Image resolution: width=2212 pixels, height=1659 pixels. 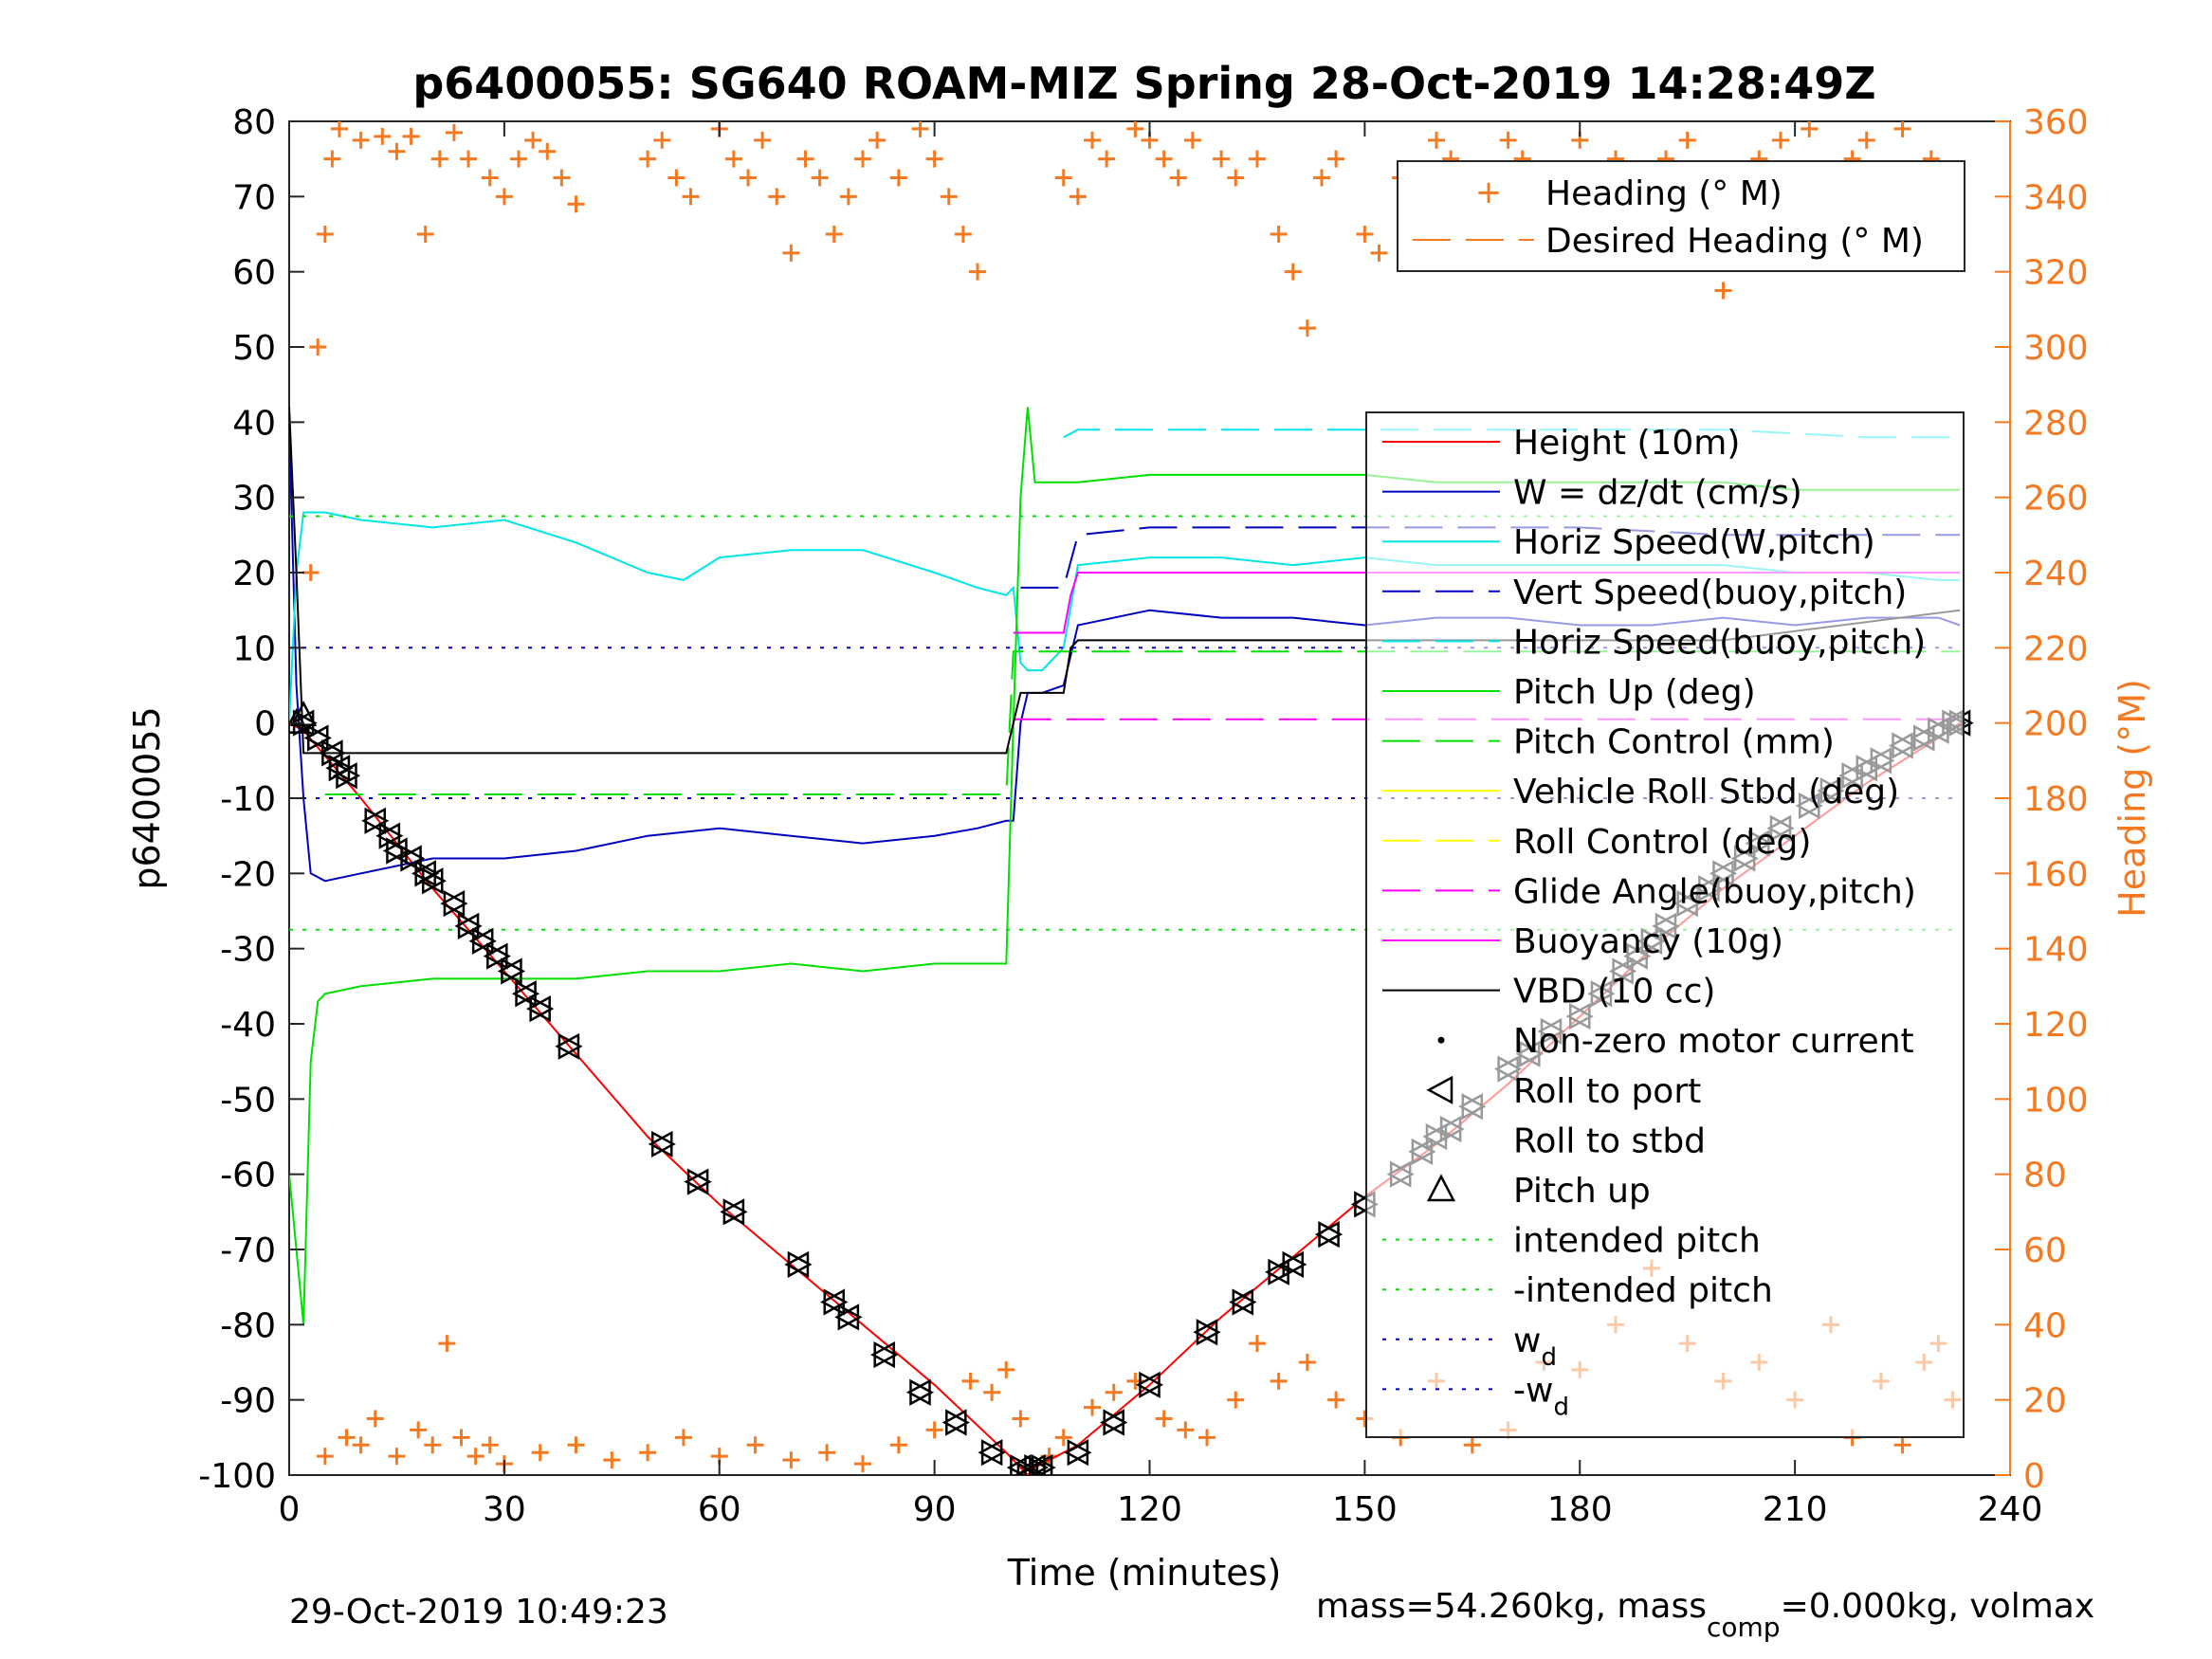 What do you see at coordinates (2056, 724) in the screenshot?
I see `y-right-tick-label: 200` at bounding box center [2056, 724].